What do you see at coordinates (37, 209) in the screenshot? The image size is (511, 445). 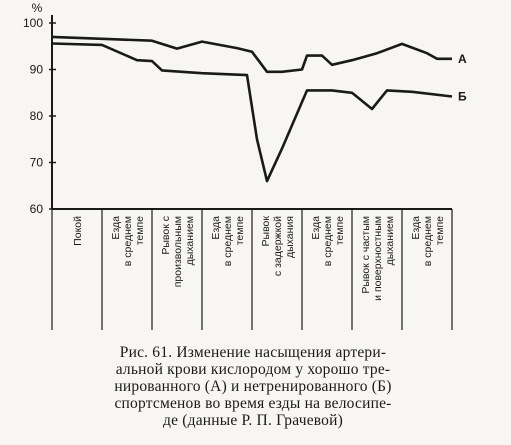 I see `y-tick-label: 60` at bounding box center [37, 209].